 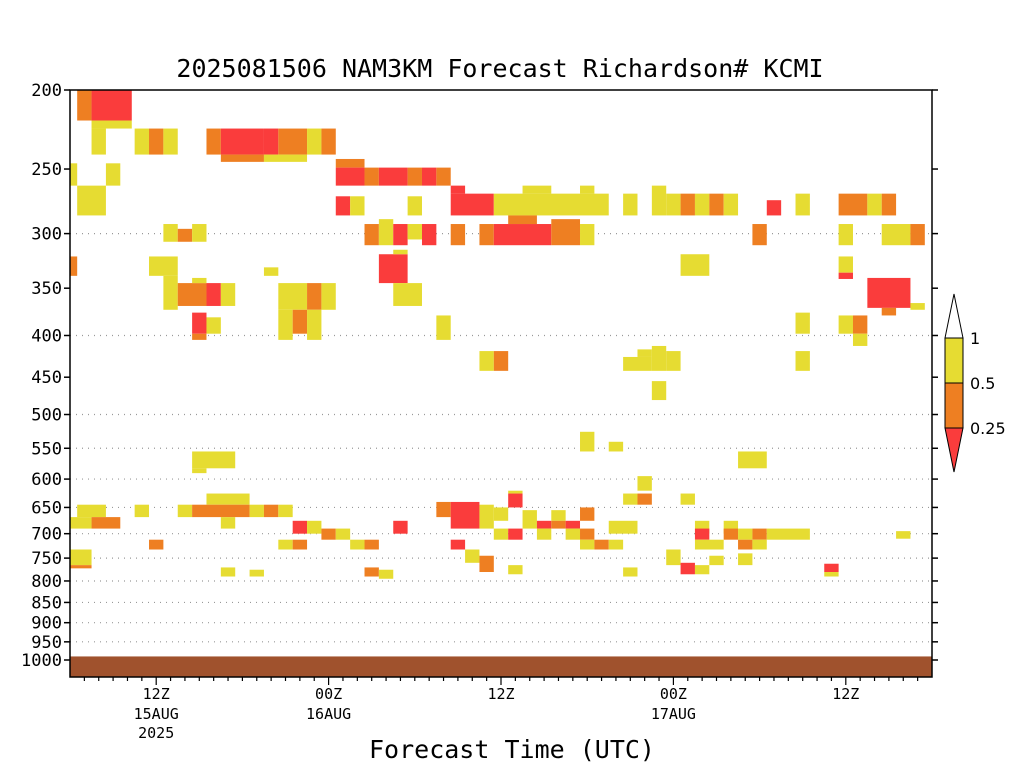 I want to click on x-tick-date: 17AUG, so click(x=673, y=714).